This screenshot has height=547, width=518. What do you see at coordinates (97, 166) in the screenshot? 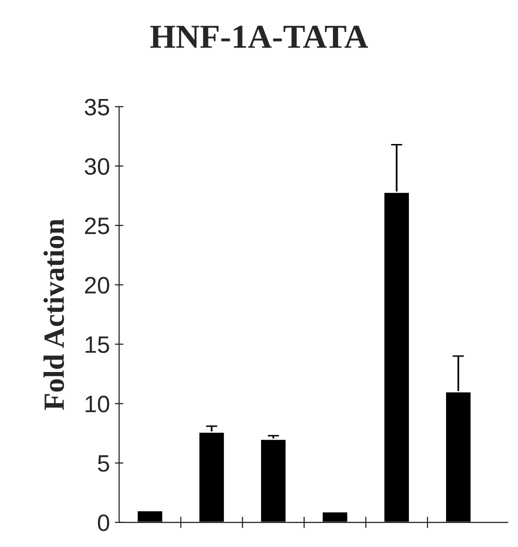
I see `y-tick-label: 30` at bounding box center [97, 166].